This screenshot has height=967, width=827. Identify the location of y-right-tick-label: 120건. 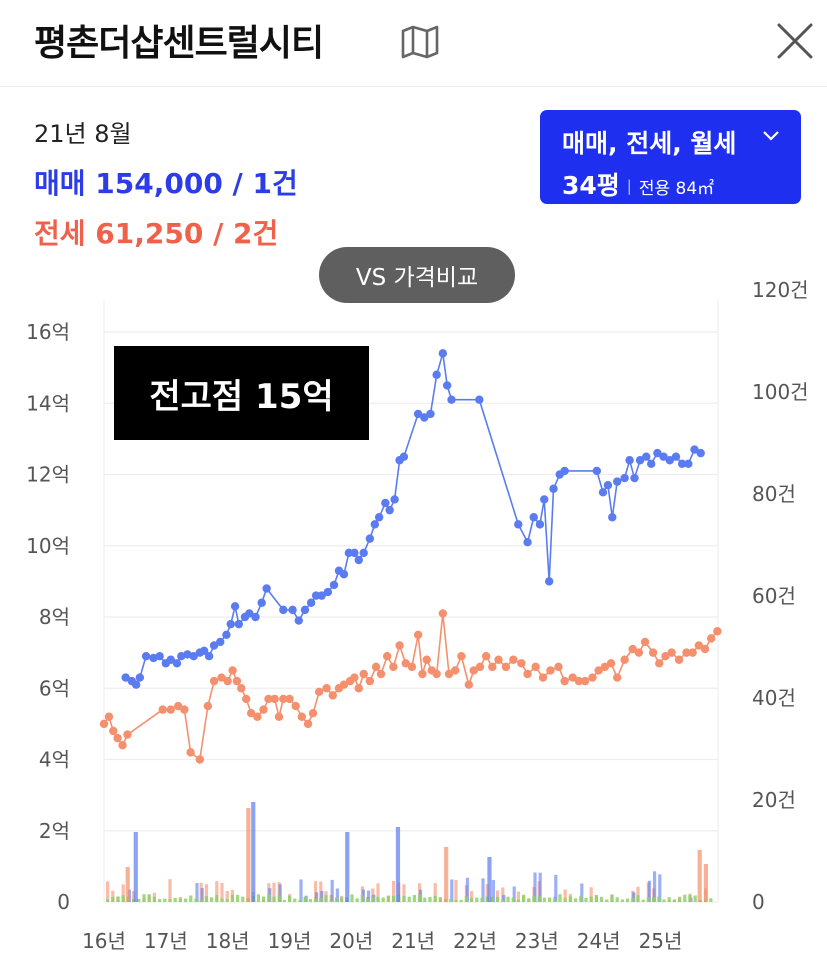
(780, 290).